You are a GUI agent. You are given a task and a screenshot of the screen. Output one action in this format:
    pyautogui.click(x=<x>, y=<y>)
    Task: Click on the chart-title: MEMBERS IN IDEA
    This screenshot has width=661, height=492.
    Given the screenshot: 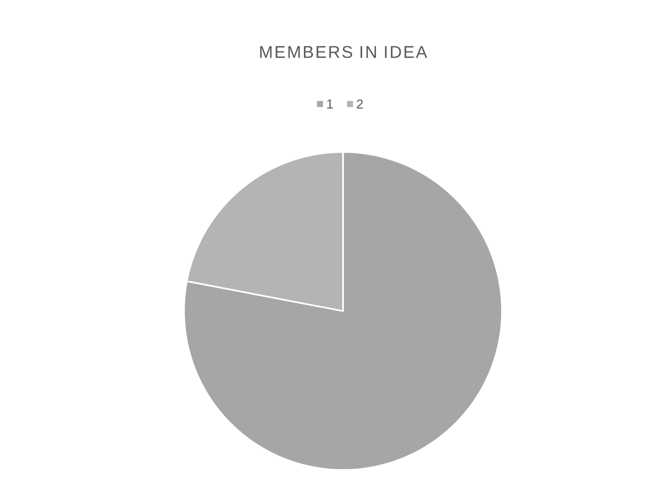 What is the action you would take?
    pyautogui.click(x=344, y=52)
    